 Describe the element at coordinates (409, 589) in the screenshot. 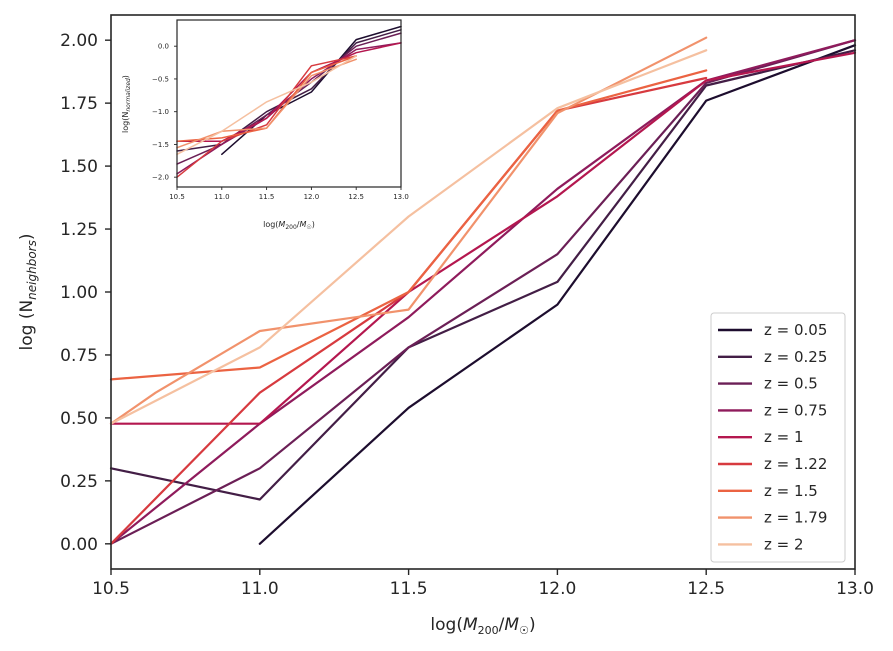

I see `x-tick-label: 11.5` at that location.